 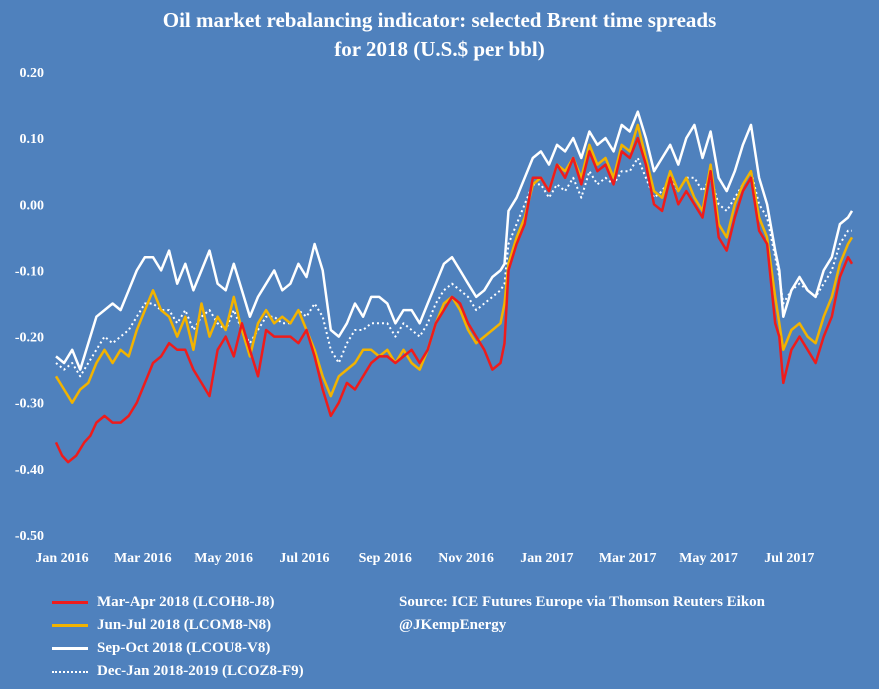 What do you see at coordinates (628, 558) in the screenshot?
I see `x-tick-label: Mar 2017` at bounding box center [628, 558].